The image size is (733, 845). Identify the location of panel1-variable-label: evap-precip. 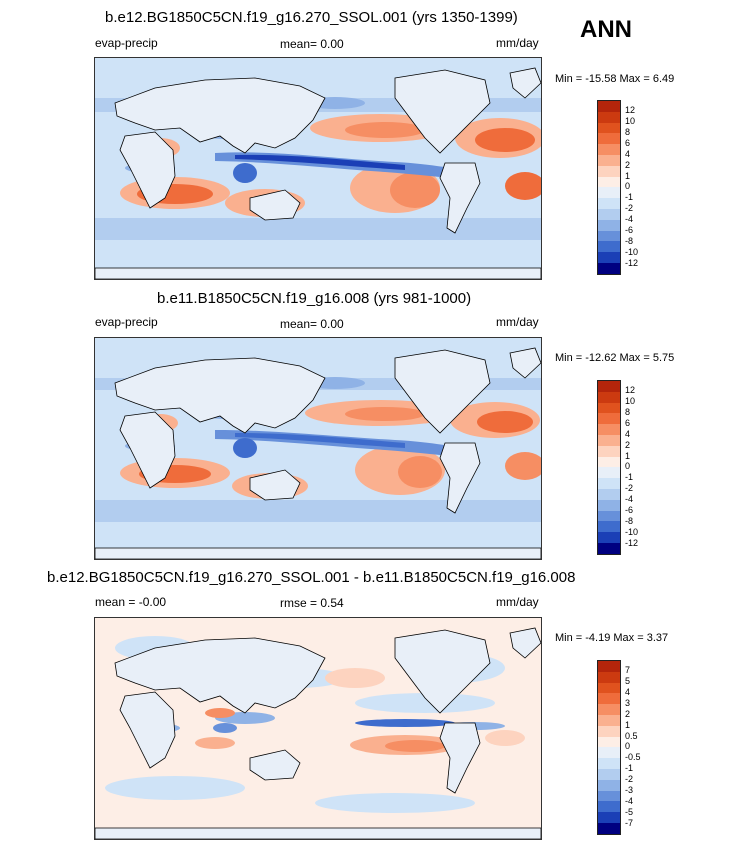
(126, 43).